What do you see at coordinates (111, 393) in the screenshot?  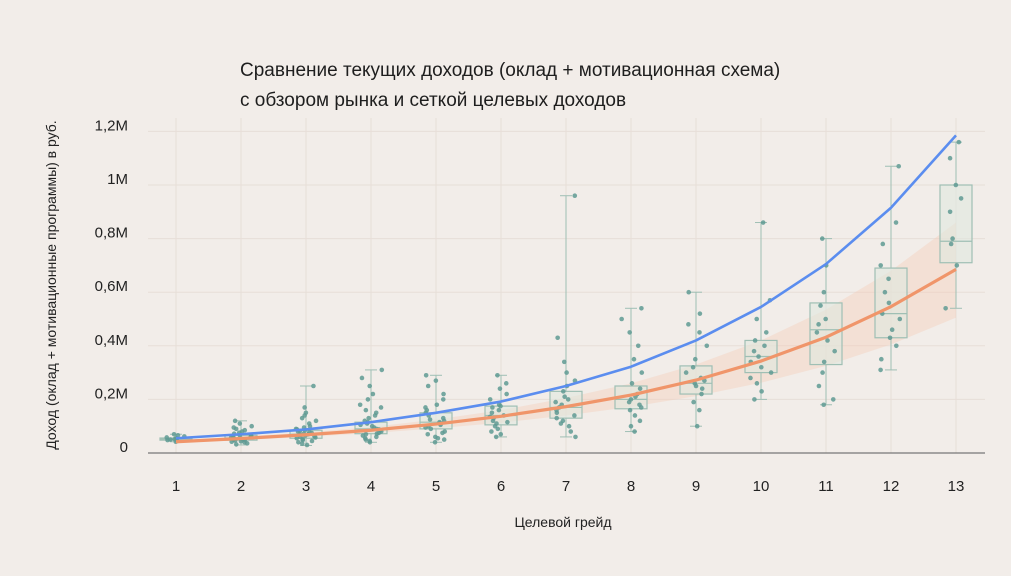 I see `y-tick-label: 0,2M` at bounding box center [111, 393].